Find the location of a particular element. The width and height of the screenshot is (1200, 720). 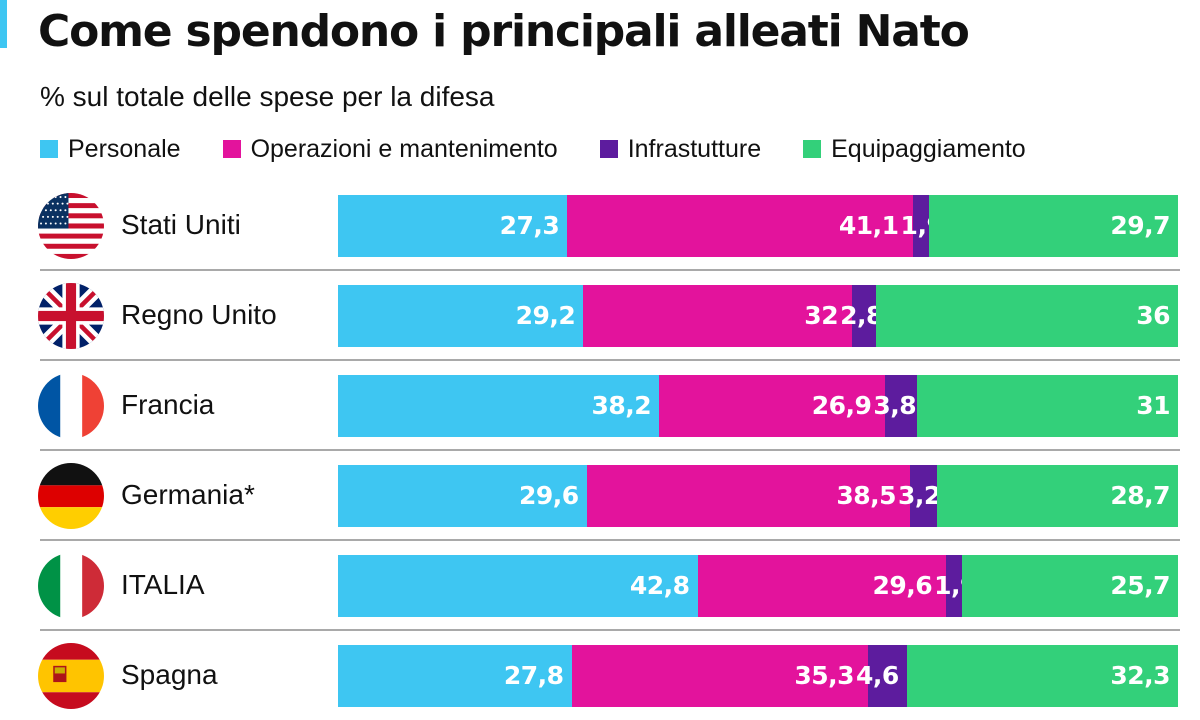

data-label: 31 is located at coordinates (1153, 405).